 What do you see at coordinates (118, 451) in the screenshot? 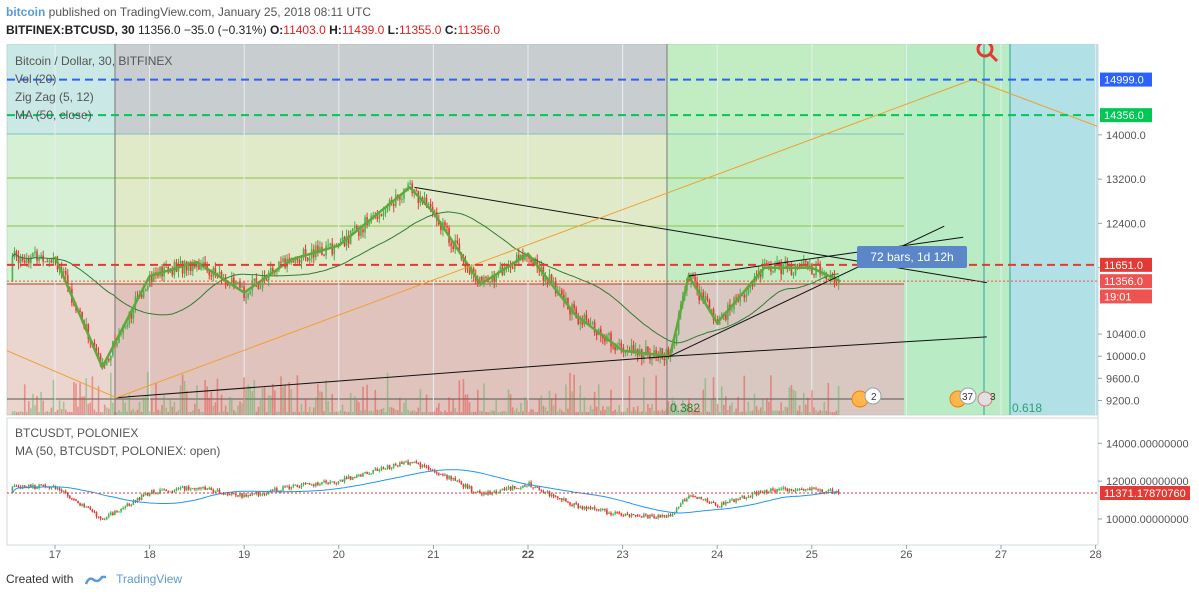
I see `sub-legend-ma: MA (50, BTCUSDT, POLONIEX: open)` at bounding box center [118, 451].